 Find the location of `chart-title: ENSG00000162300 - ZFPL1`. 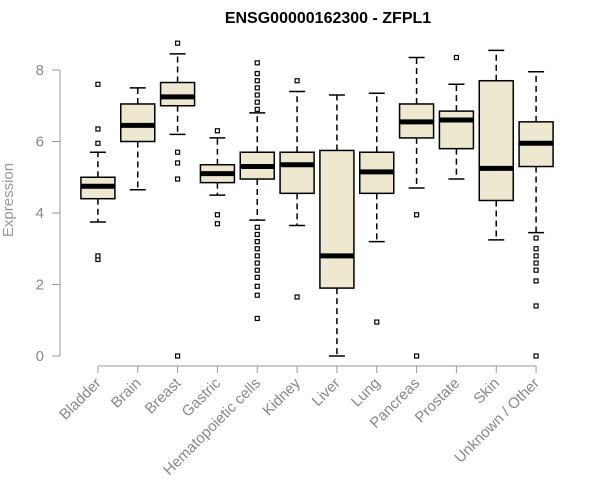

chart-title: ENSG00000162300 - ZFPL1 is located at coordinates (328, 18).